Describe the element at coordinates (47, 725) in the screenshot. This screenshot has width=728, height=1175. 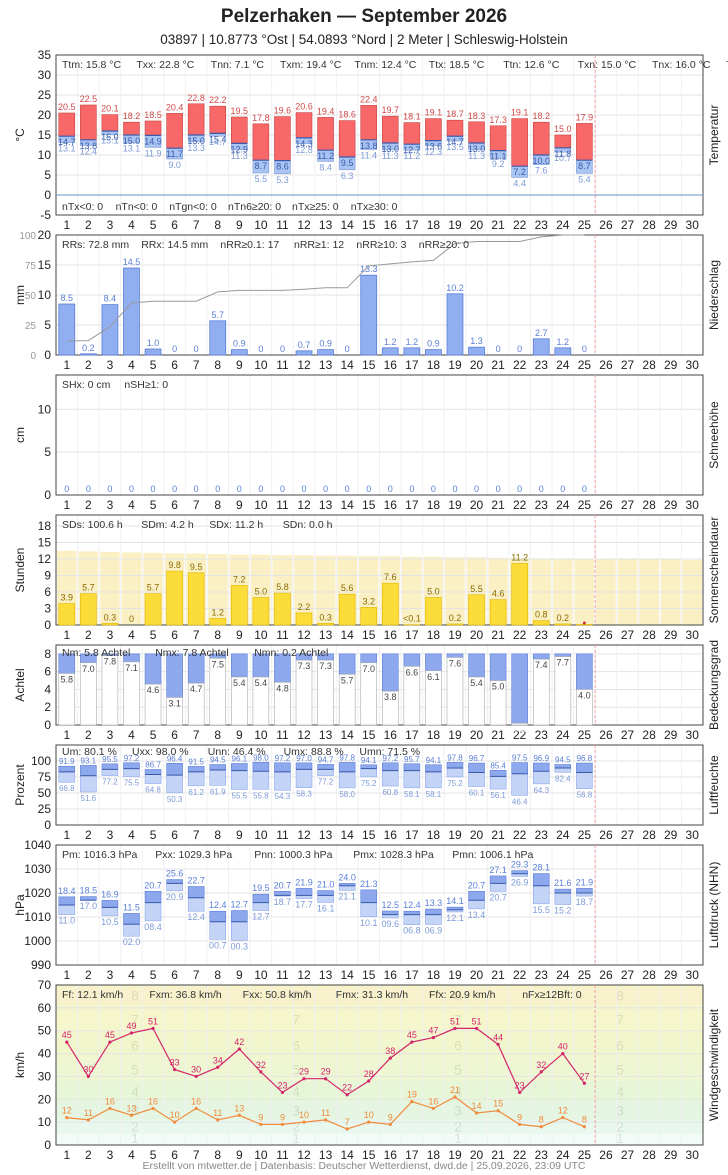
I see `y-tick-label: 0` at that location.